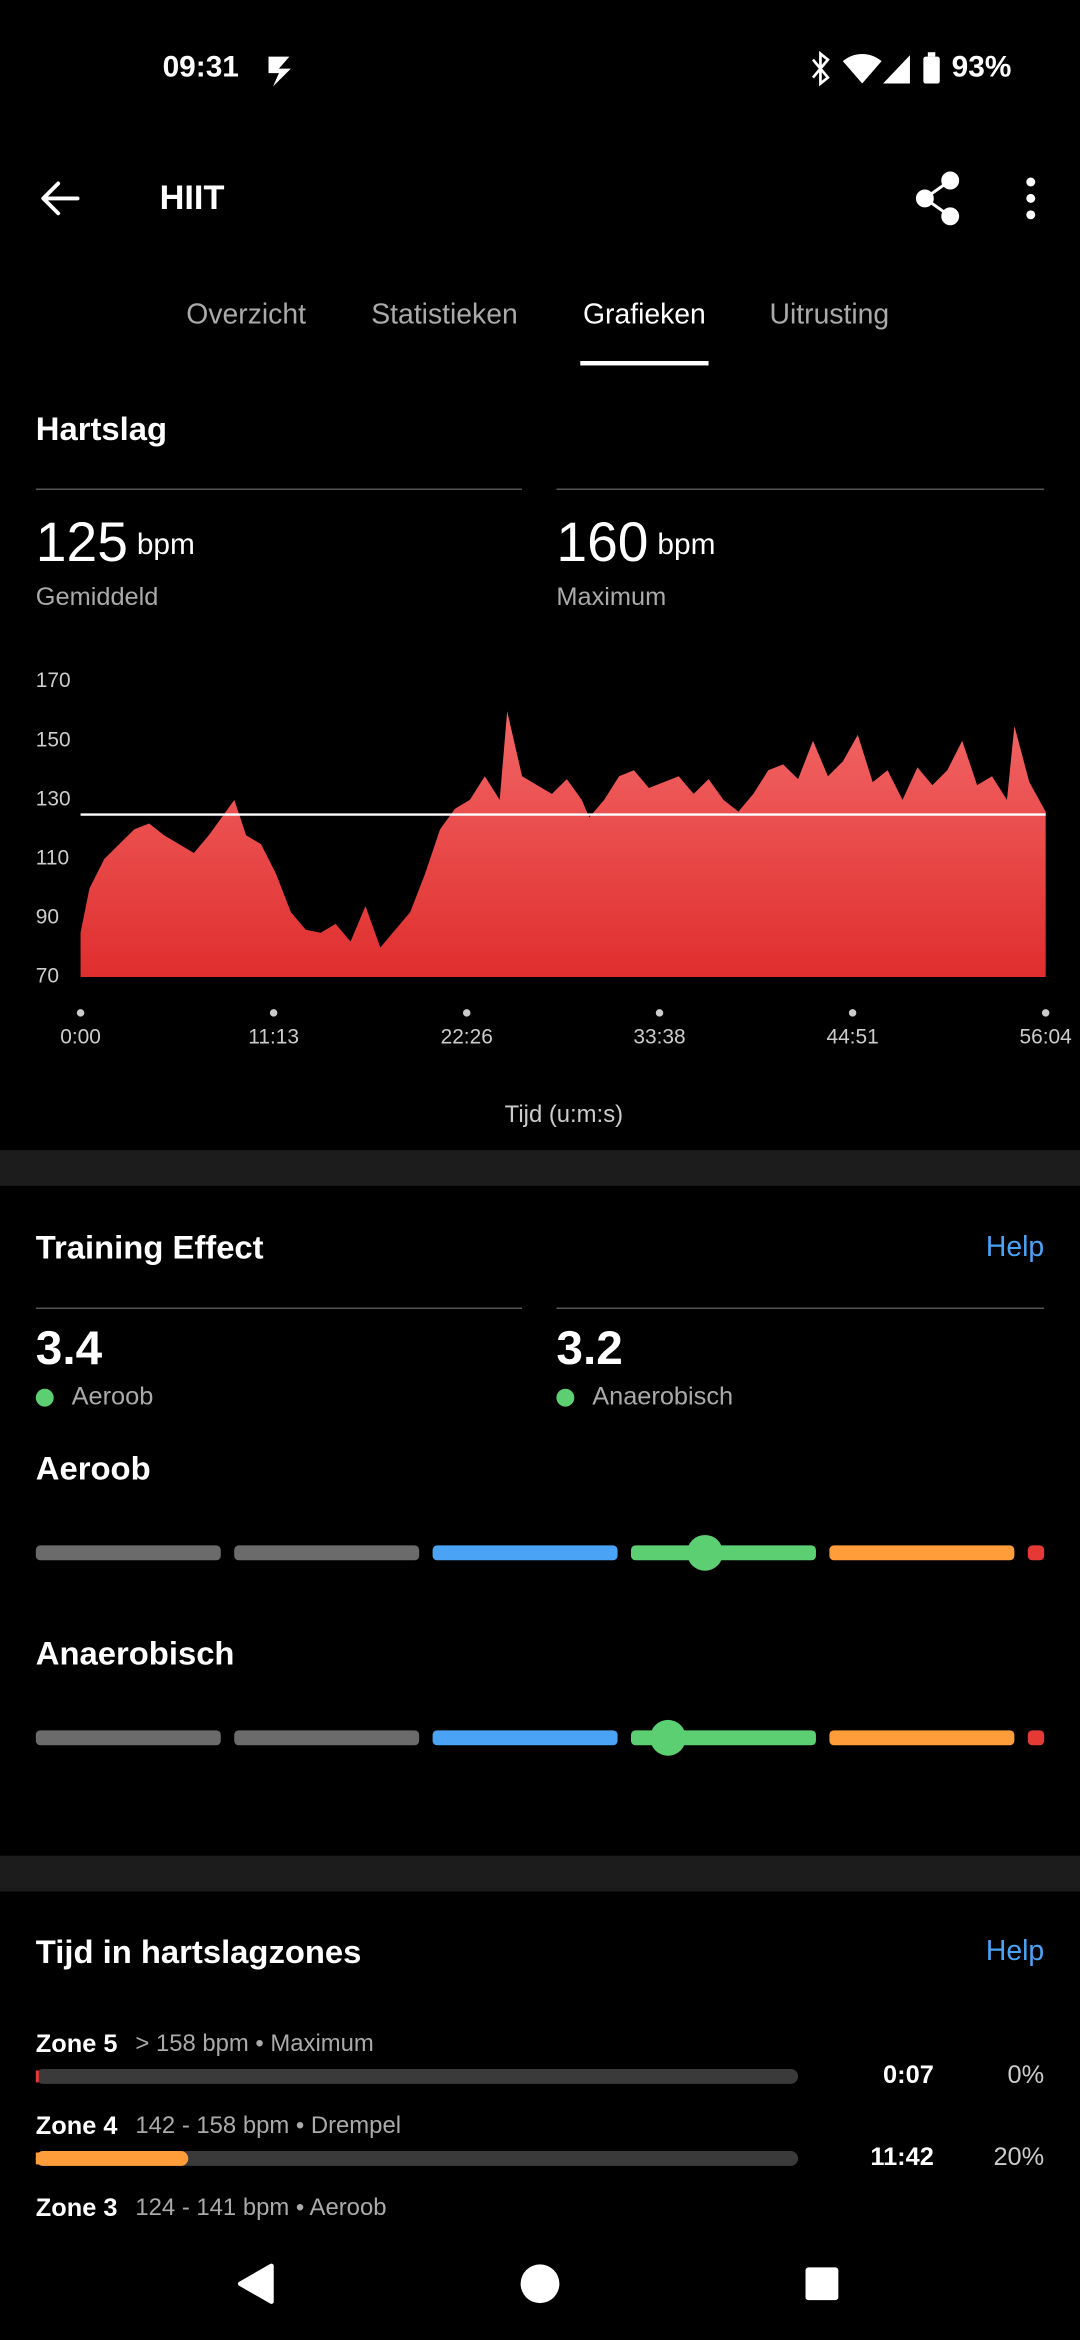  I want to click on zone-time: 11:42, so click(901, 2157).